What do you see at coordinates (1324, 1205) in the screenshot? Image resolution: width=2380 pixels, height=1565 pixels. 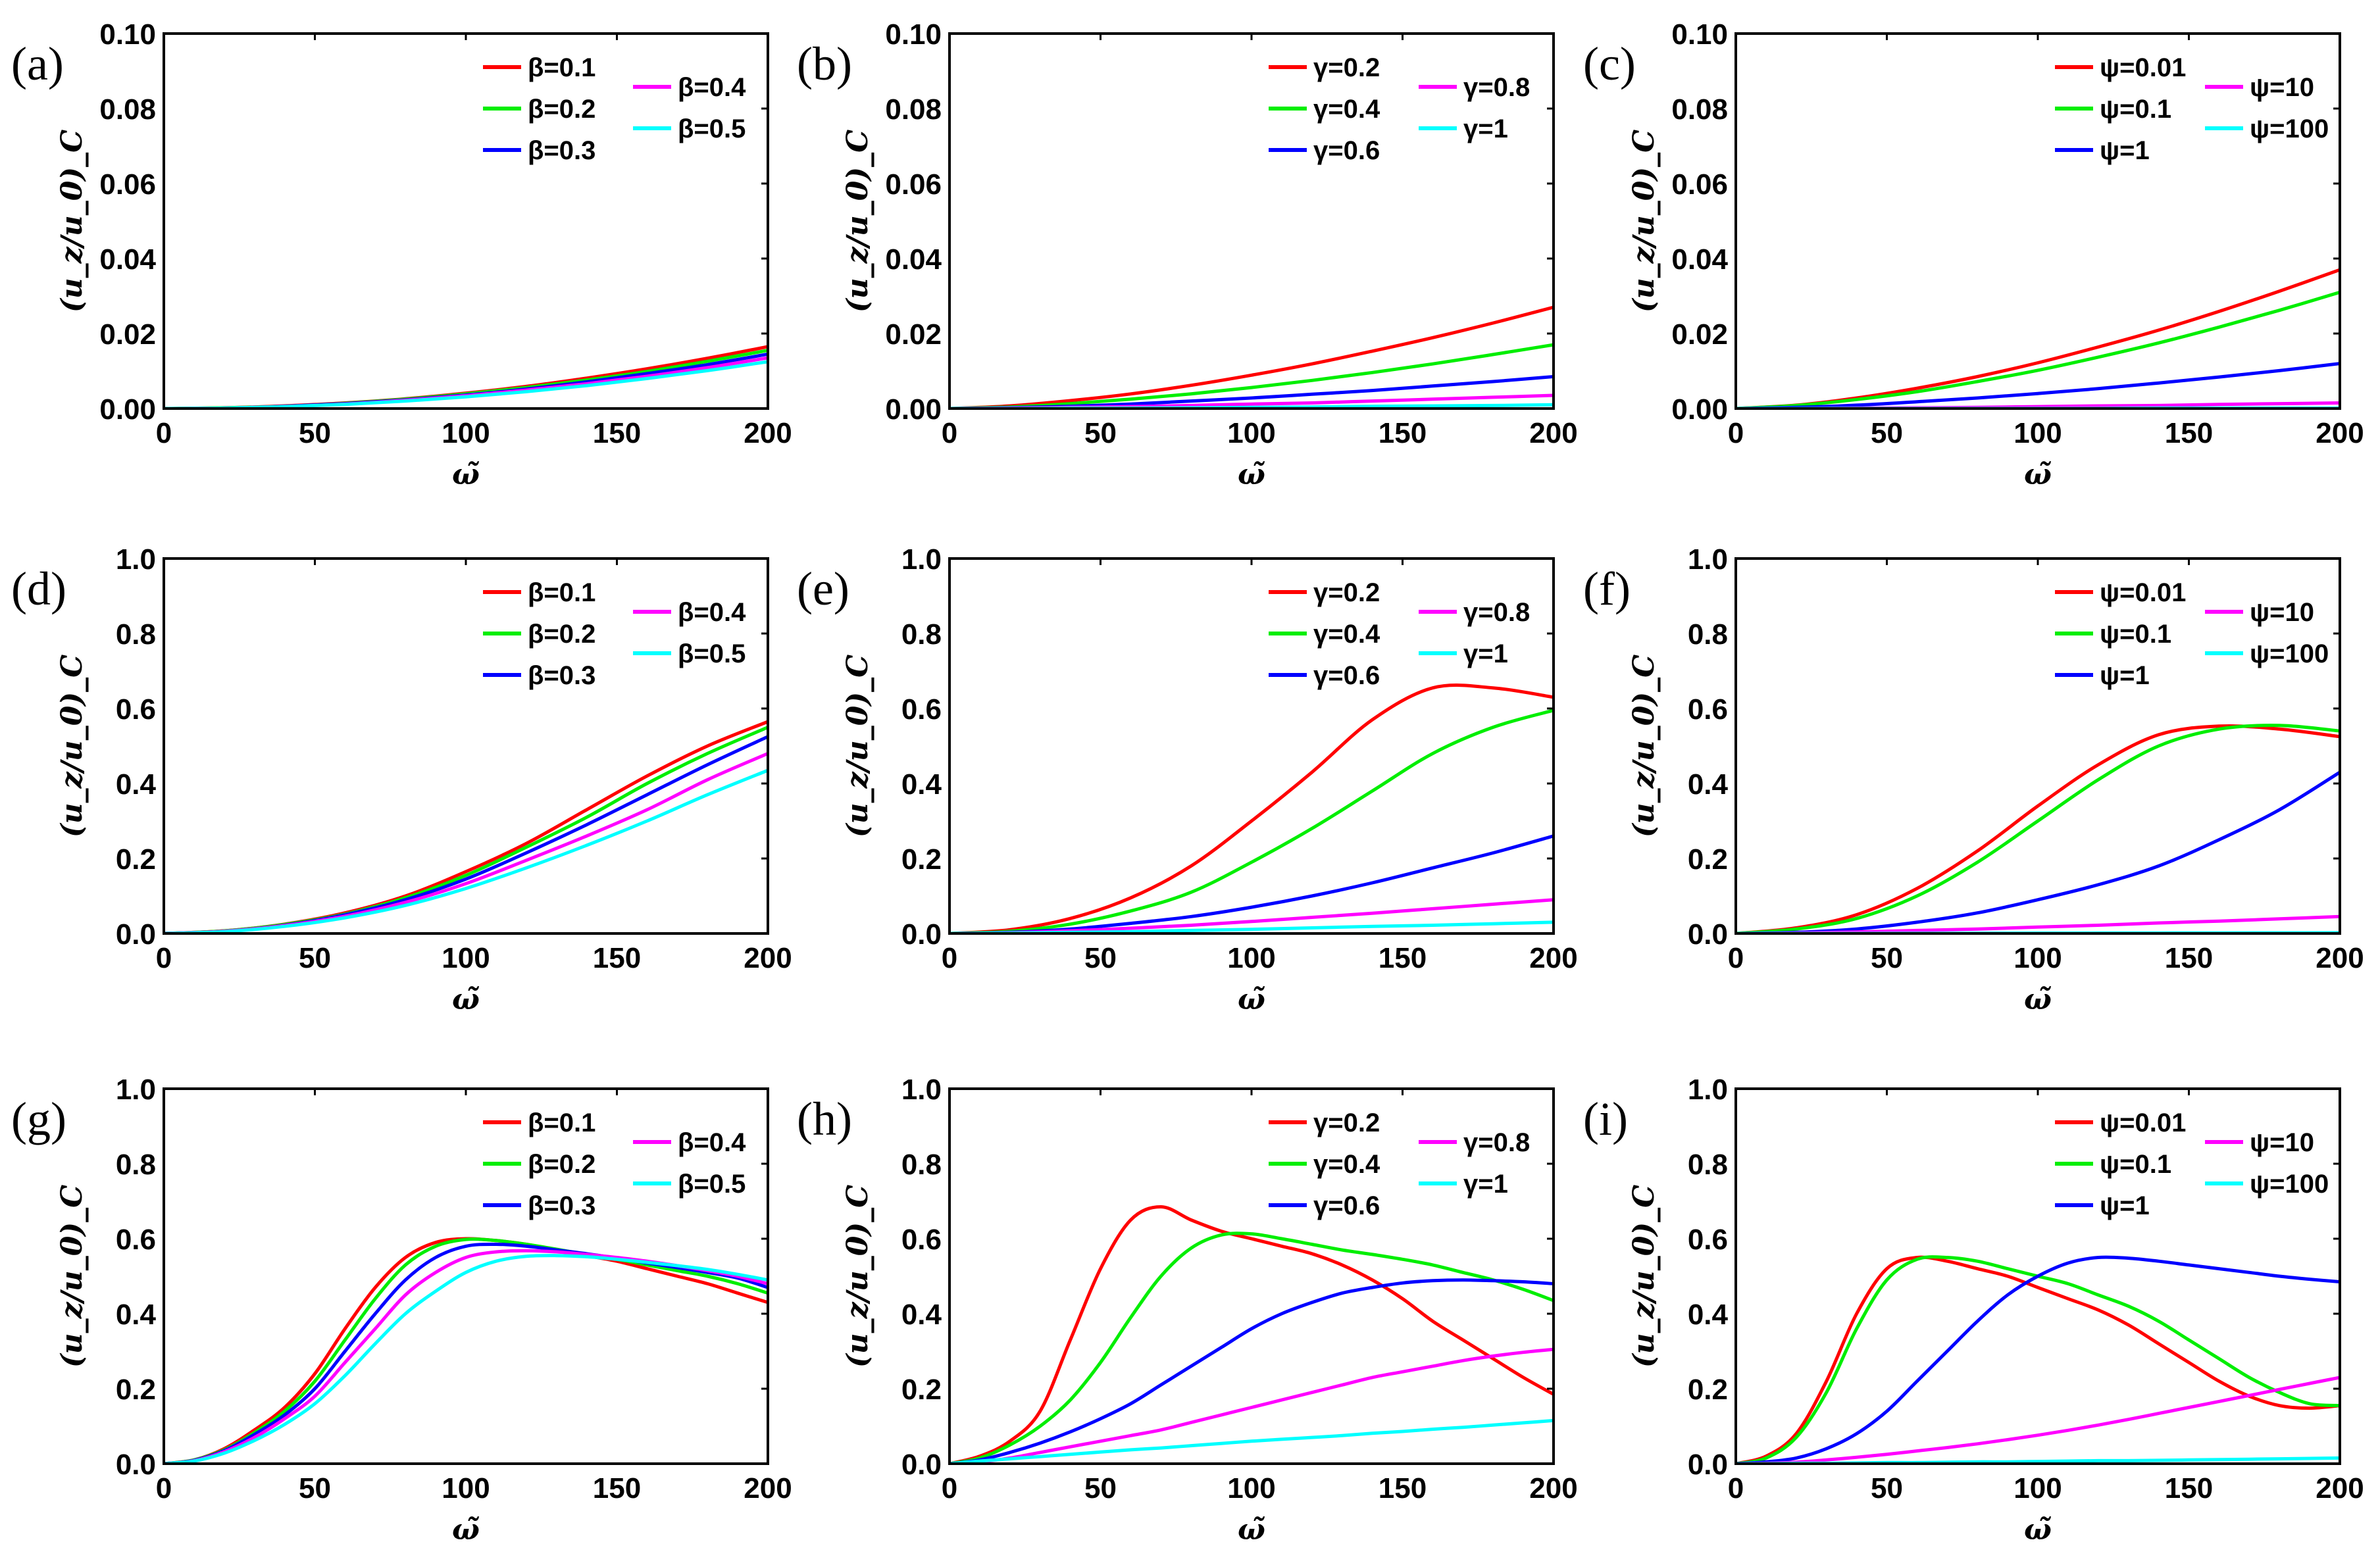 I see `legend-item: γ=0.6` at bounding box center [1324, 1205].